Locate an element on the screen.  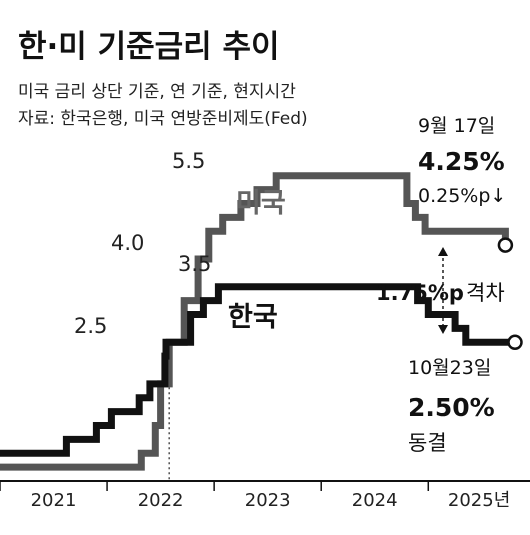
x-tick-label-2023: 2023 is located at coordinates (268, 500).